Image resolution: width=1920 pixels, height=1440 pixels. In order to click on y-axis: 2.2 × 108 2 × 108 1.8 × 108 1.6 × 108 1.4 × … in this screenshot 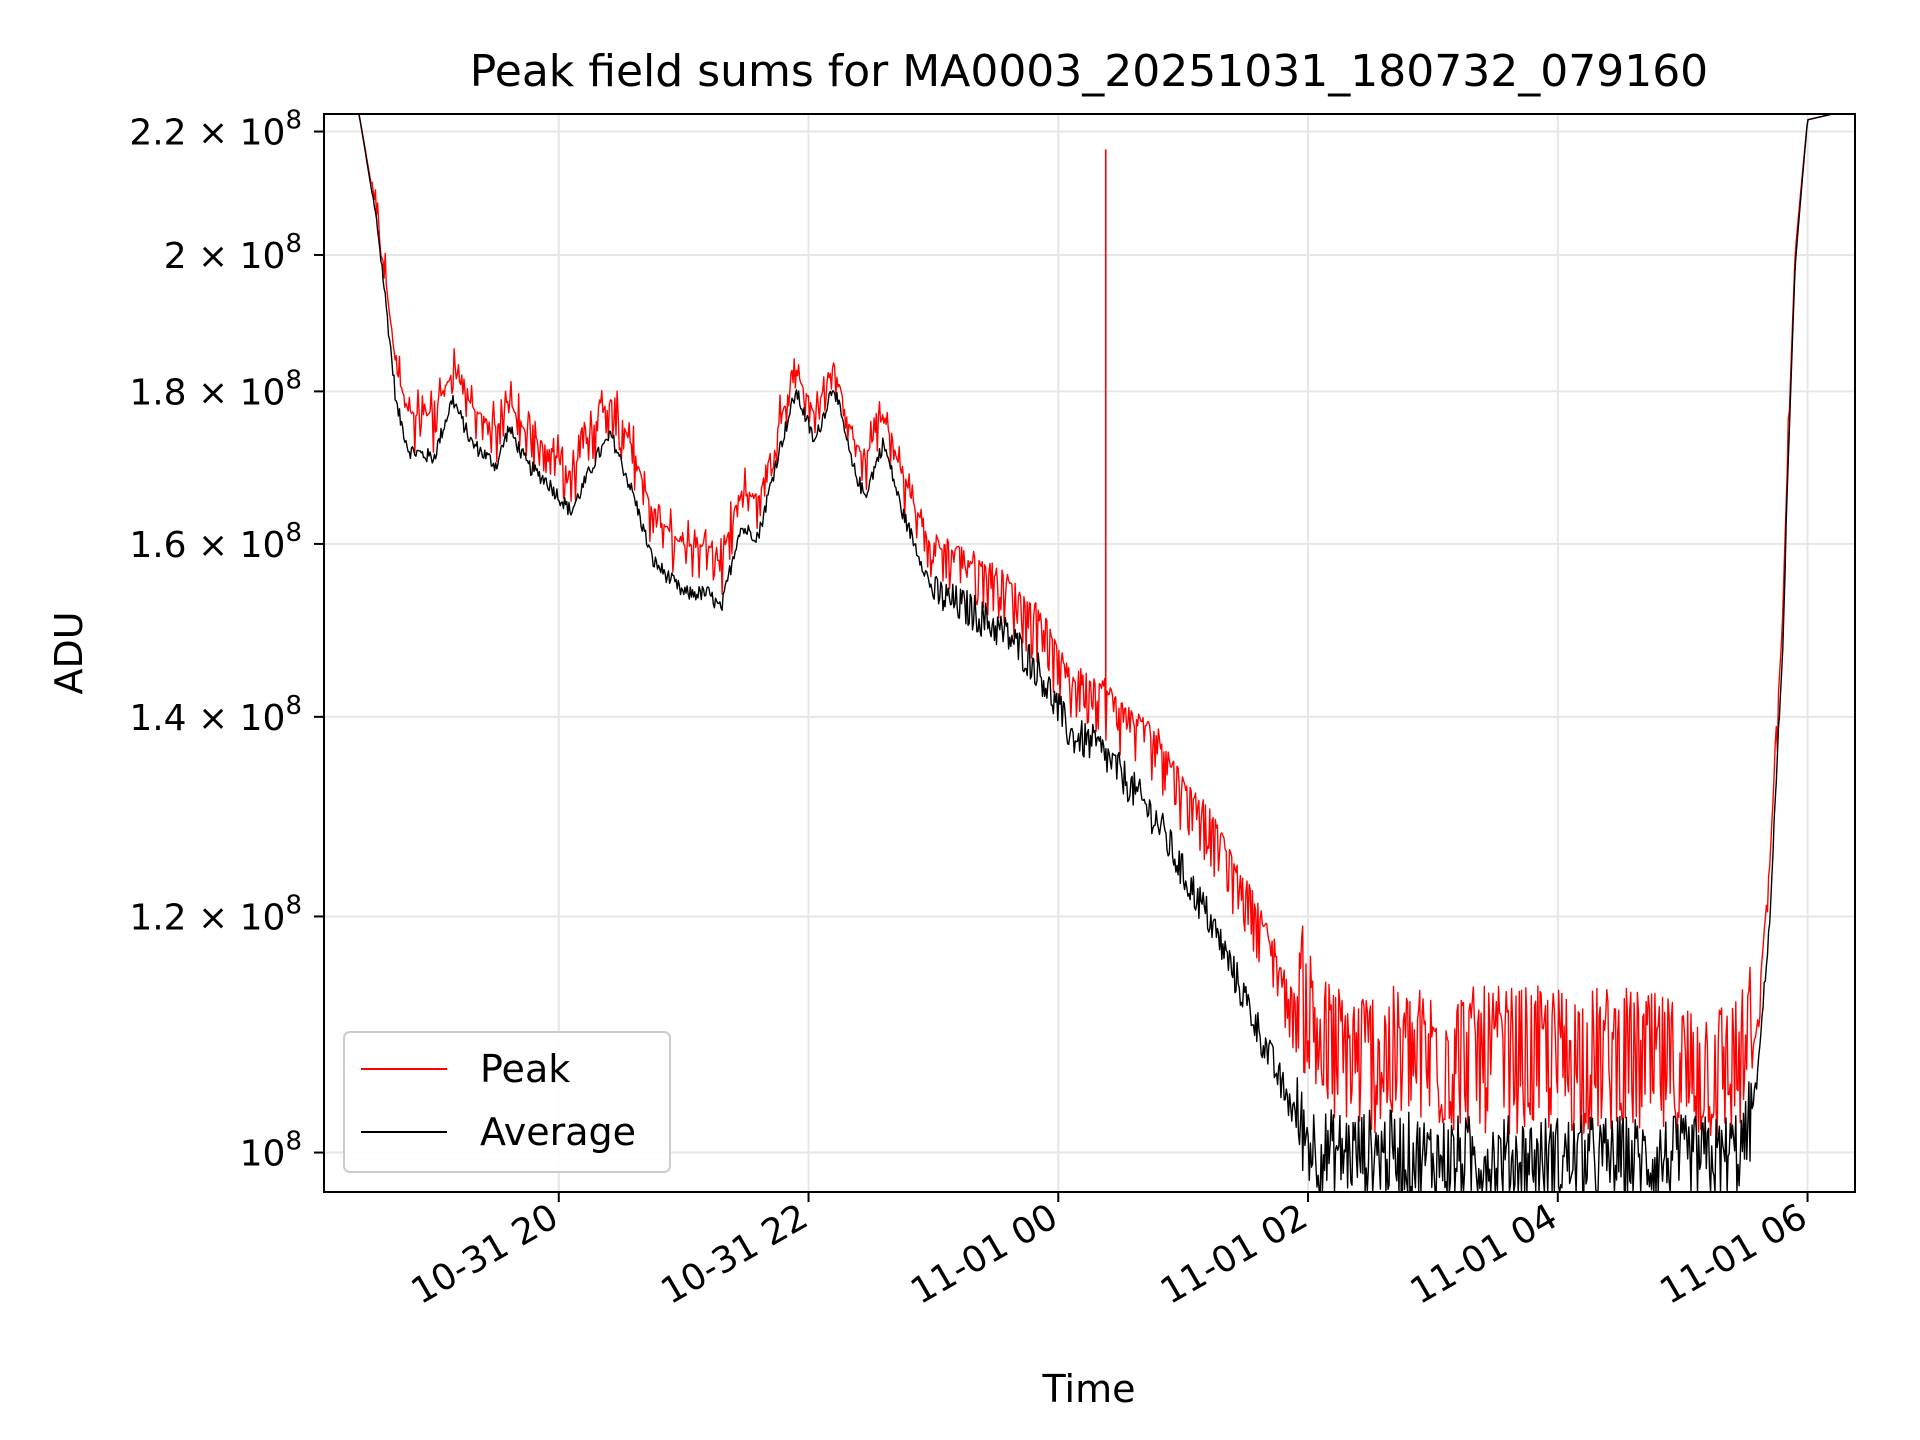, I will do `click(226, 640)`.